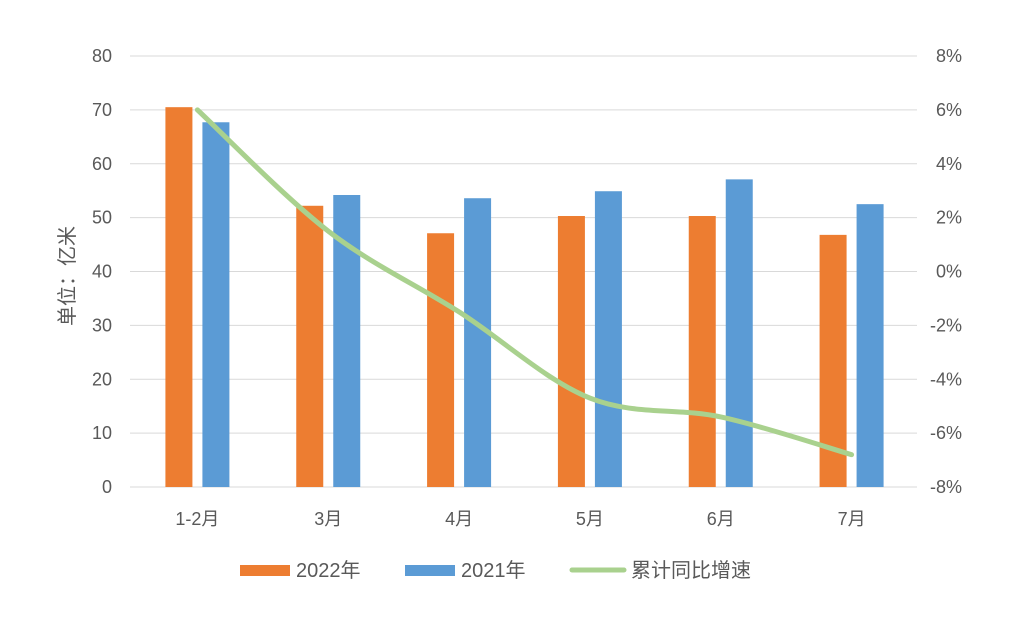 This screenshot has width=1024, height=624. What do you see at coordinates (107, 487) in the screenshot?
I see `y-tick-label: 0` at bounding box center [107, 487].